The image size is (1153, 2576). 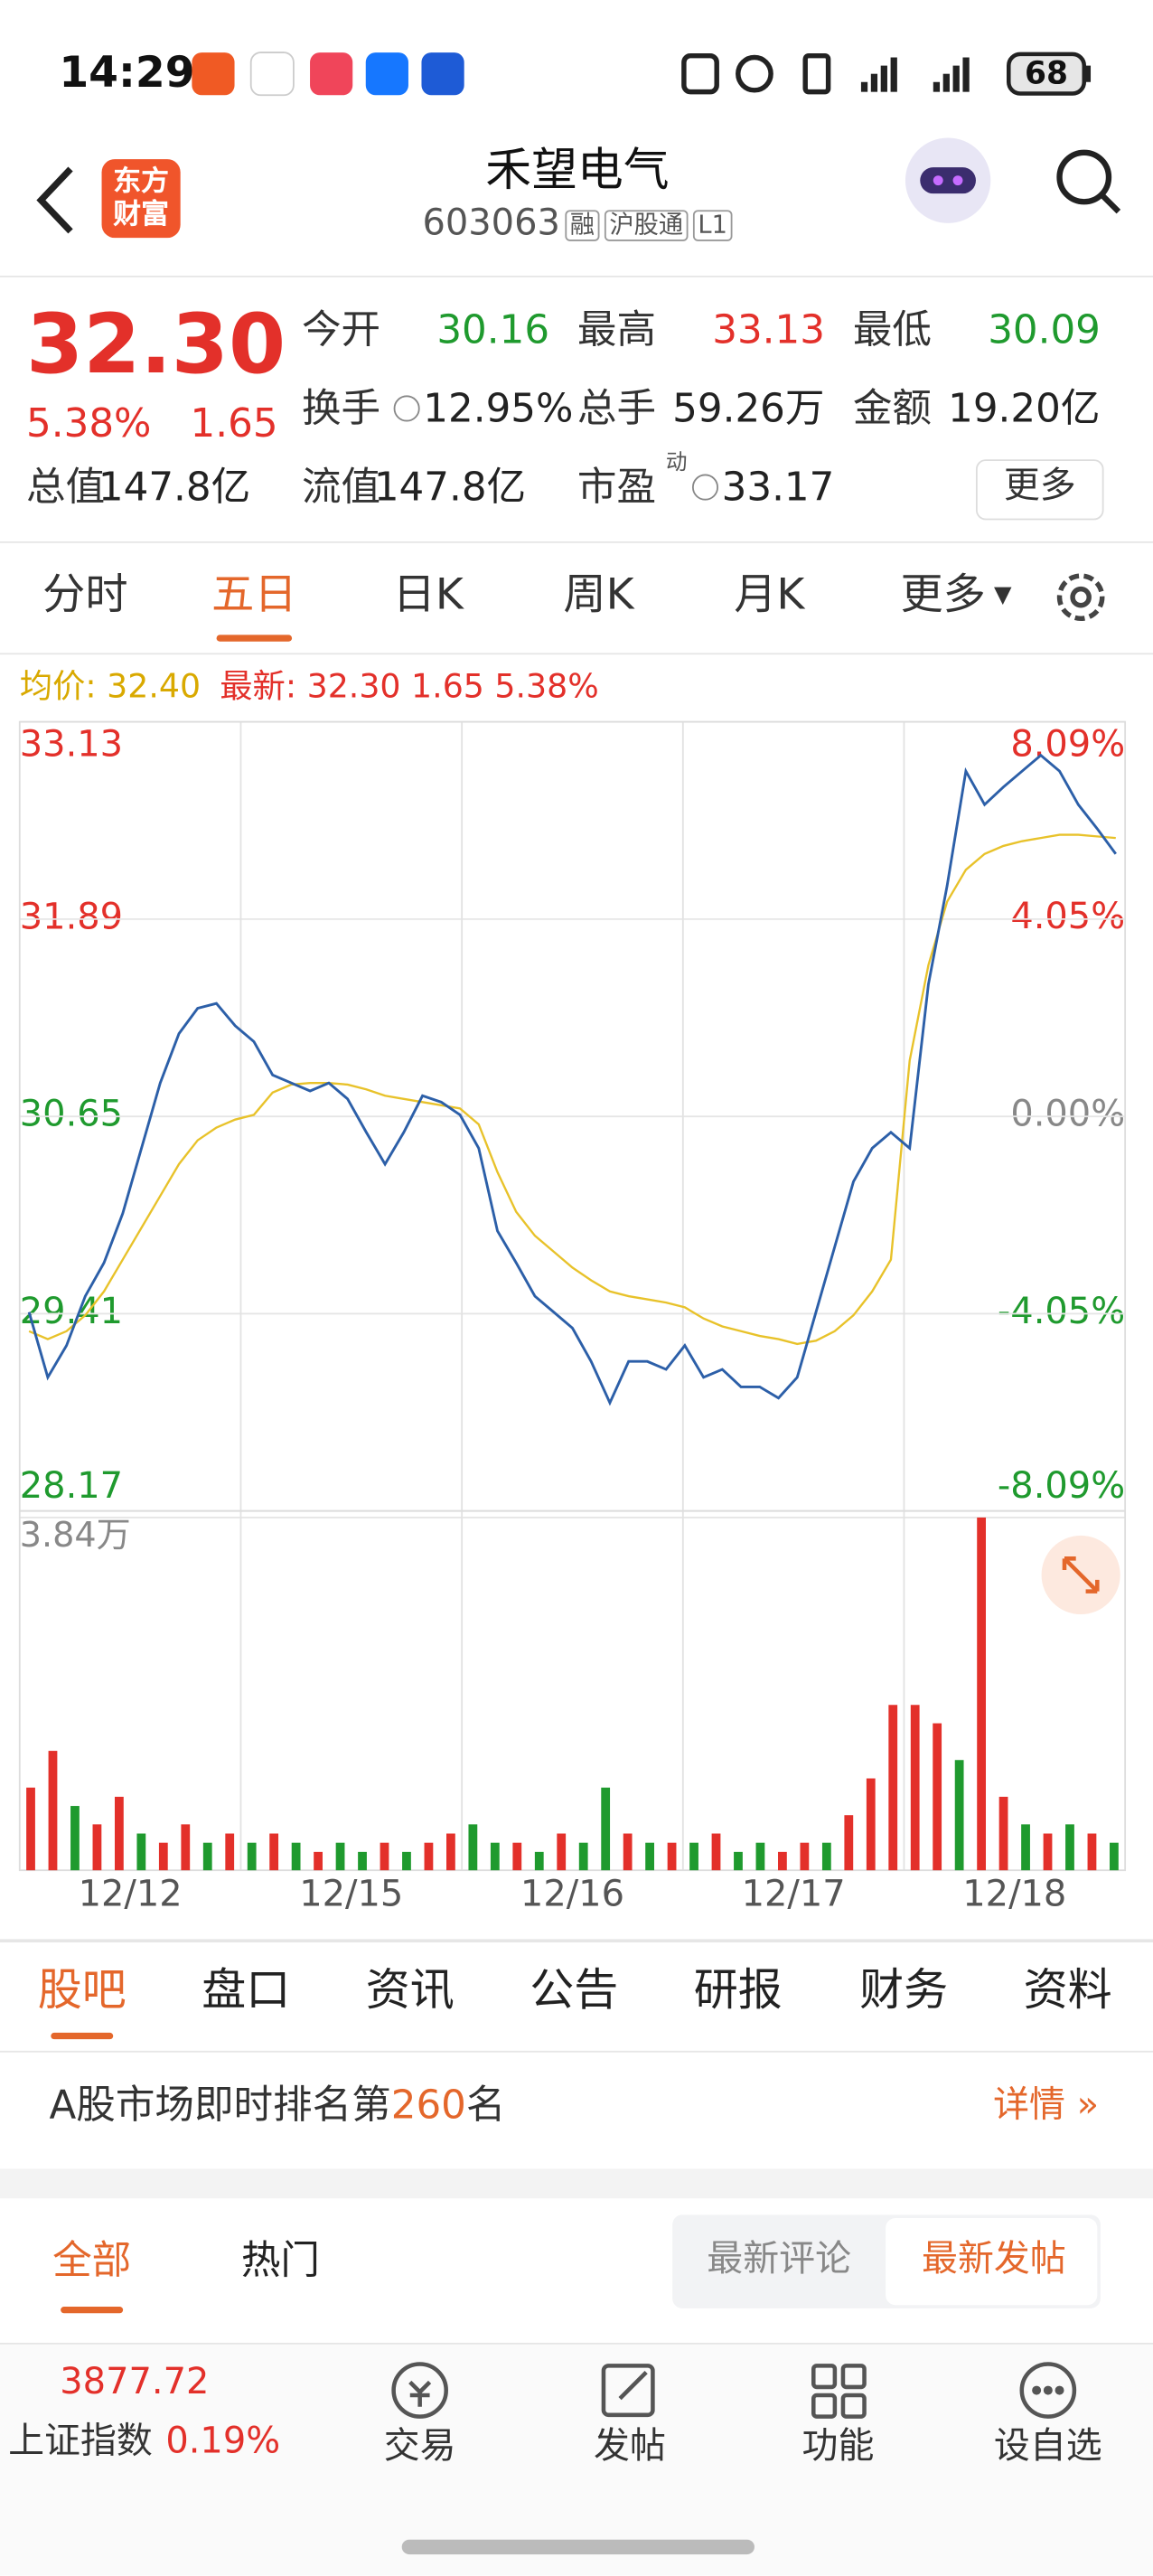 I want to click on content-tab: 资讯, so click(x=410, y=1991).